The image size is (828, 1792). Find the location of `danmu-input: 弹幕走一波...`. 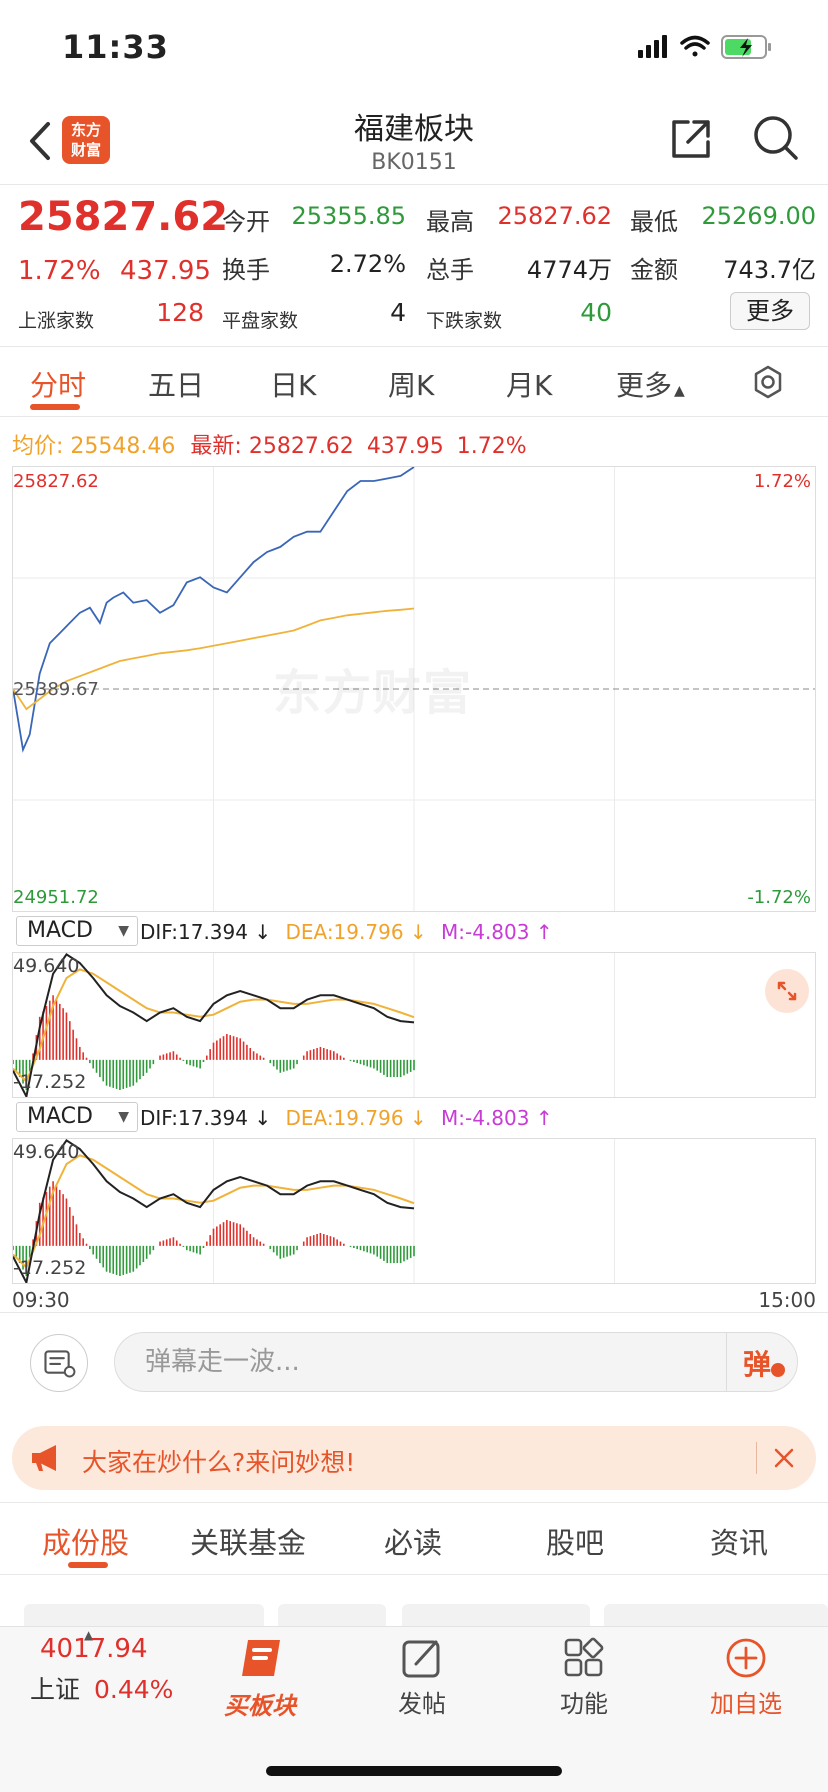

danmu-input: 弹幕走一波... is located at coordinates (456, 1362).